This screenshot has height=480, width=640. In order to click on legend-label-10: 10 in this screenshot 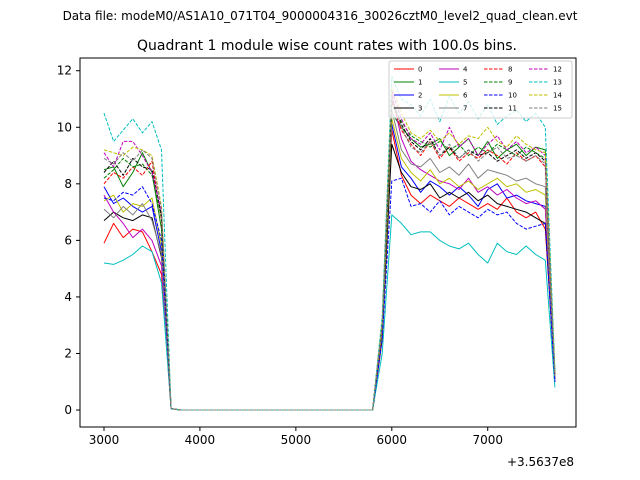, I will do `click(512, 96)`.